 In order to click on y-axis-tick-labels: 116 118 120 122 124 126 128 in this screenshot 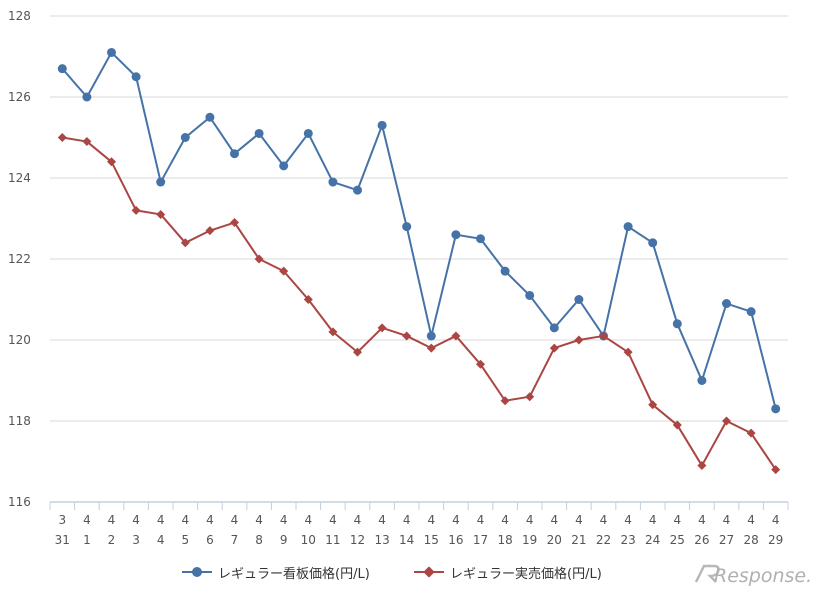, I will do `click(19, 259)`.